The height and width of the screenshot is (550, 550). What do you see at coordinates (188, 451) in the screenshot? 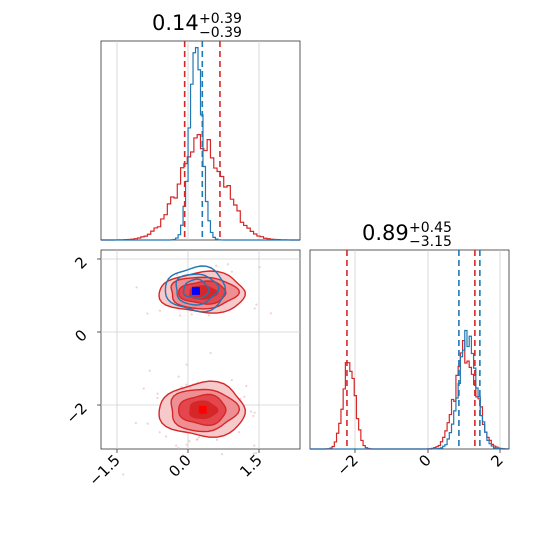
I see `x1-ticks` at bounding box center [188, 451].